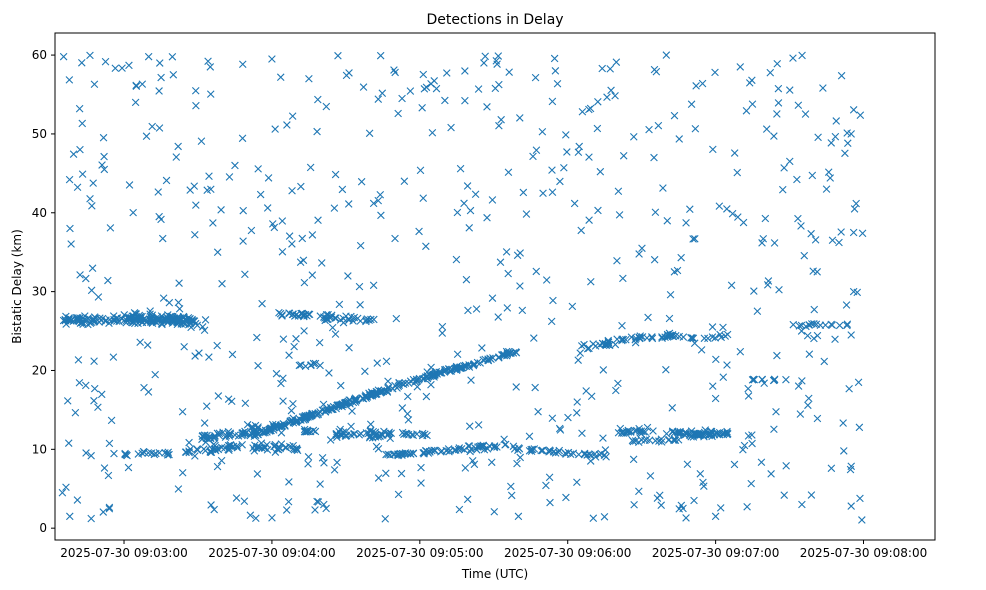 The height and width of the screenshot is (590, 986). What do you see at coordinates (494, 574) in the screenshot?
I see `x-axis-label: Time (UTC)` at bounding box center [494, 574].